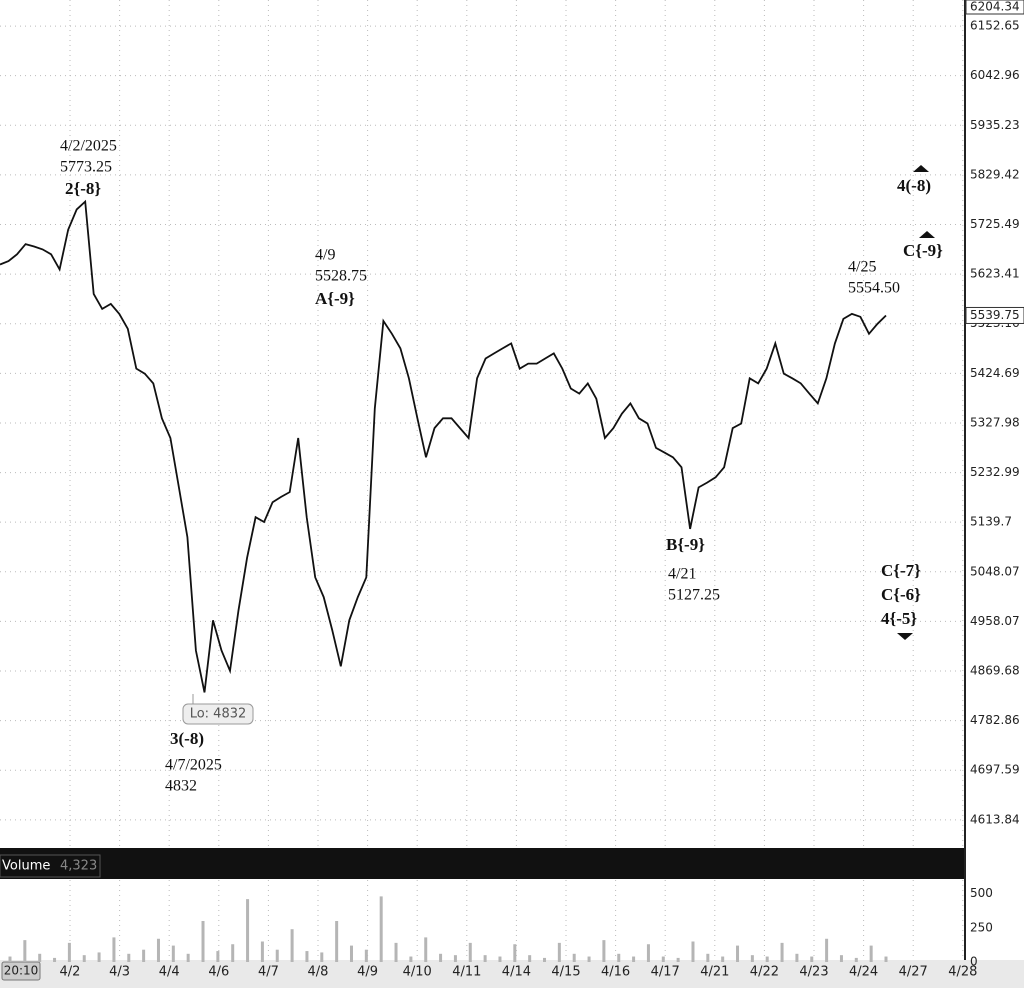  Describe the element at coordinates (991, 522) in the screenshot. I see `y-tick-label: 5139.7` at that location.